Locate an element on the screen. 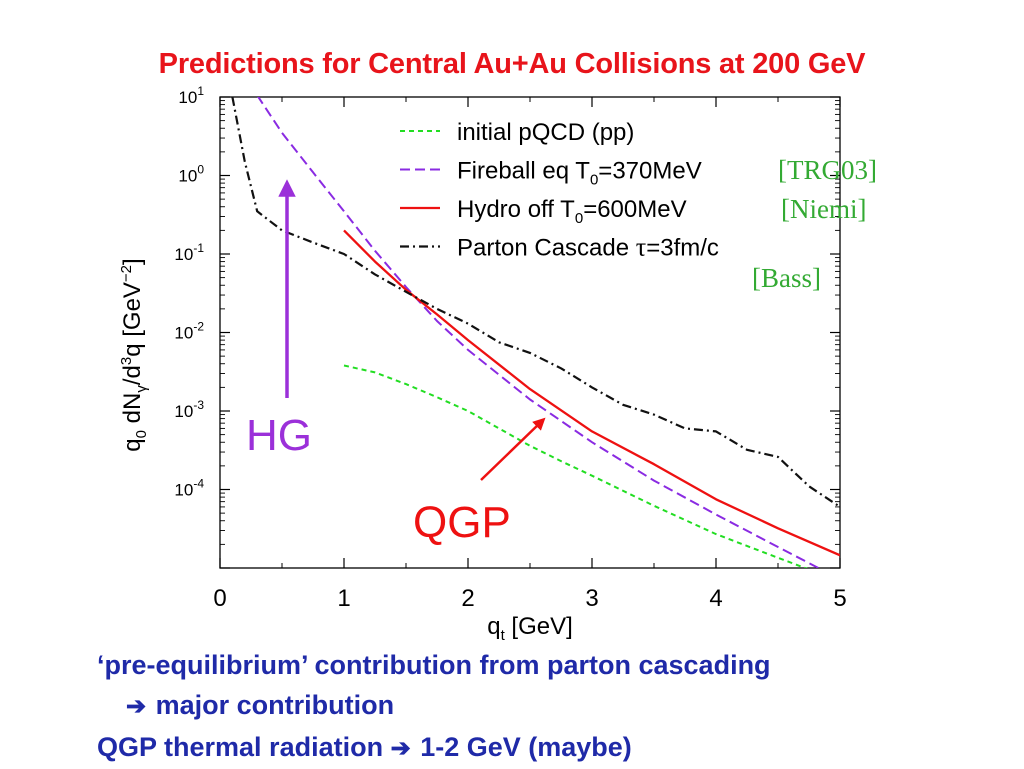 This screenshot has width=1024, height=769. x-tick-label: 5 is located at coordinates (839, 598).